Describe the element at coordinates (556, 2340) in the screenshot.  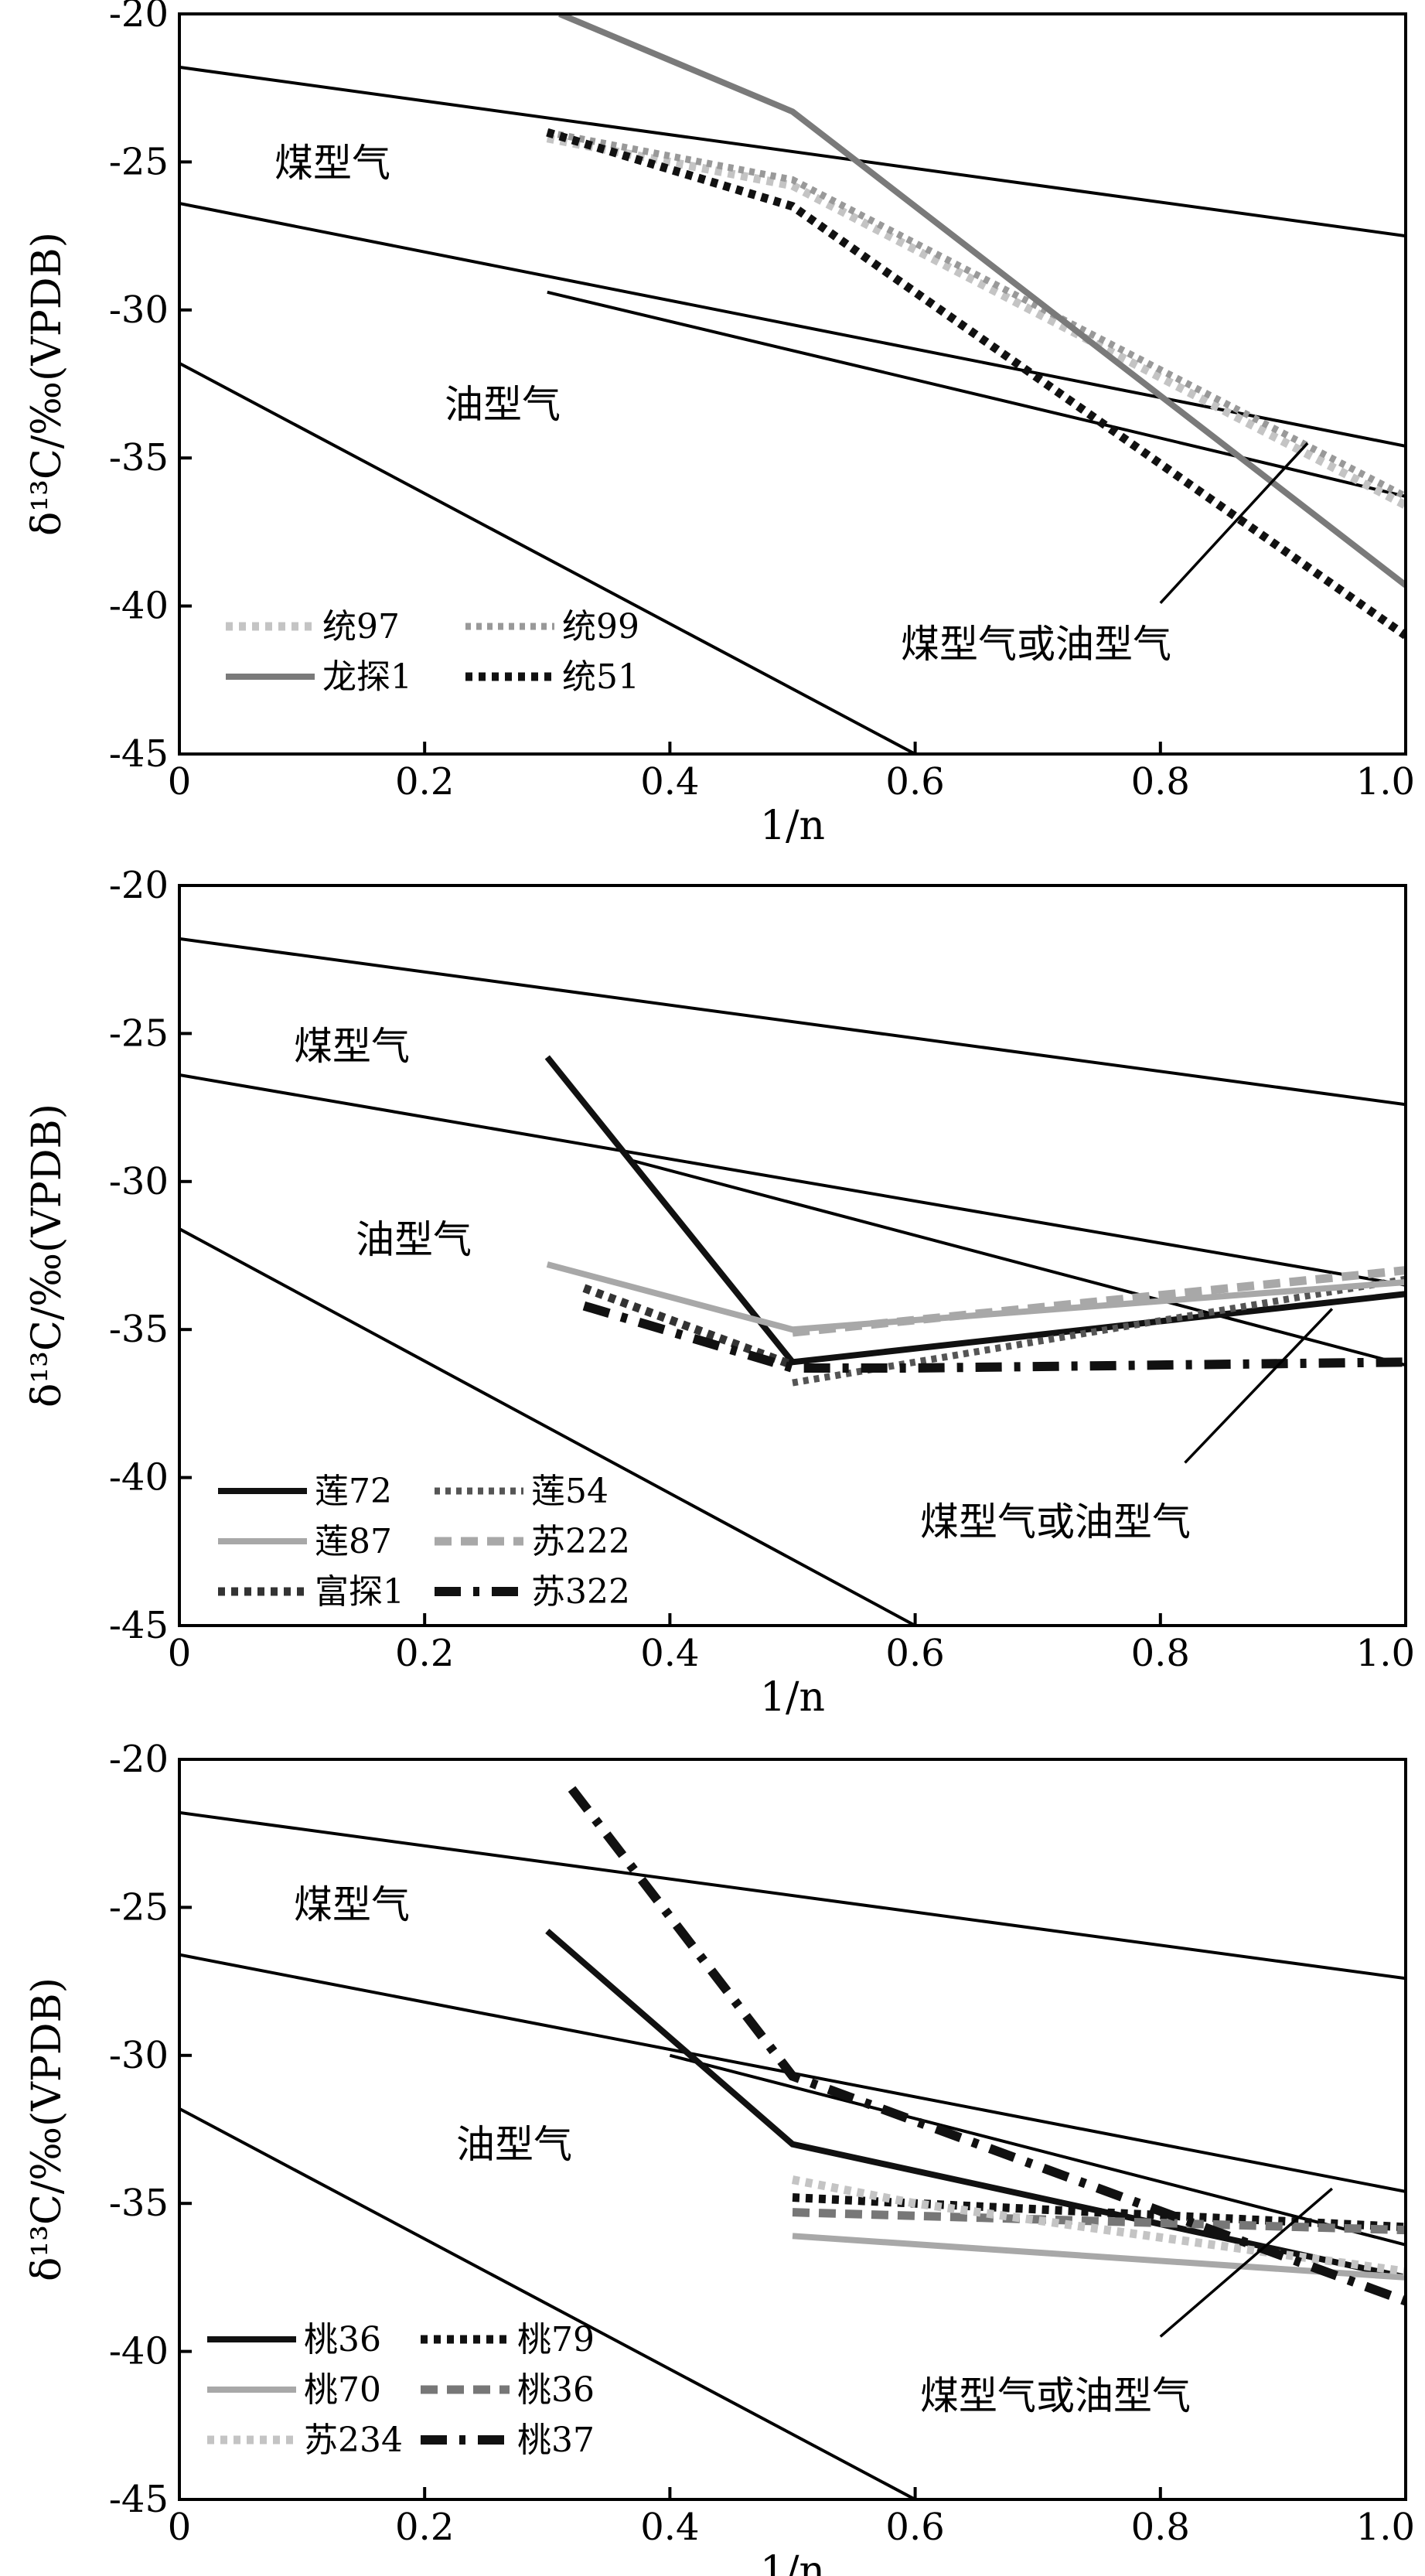
I see `legend-label: 桃79` at that location.